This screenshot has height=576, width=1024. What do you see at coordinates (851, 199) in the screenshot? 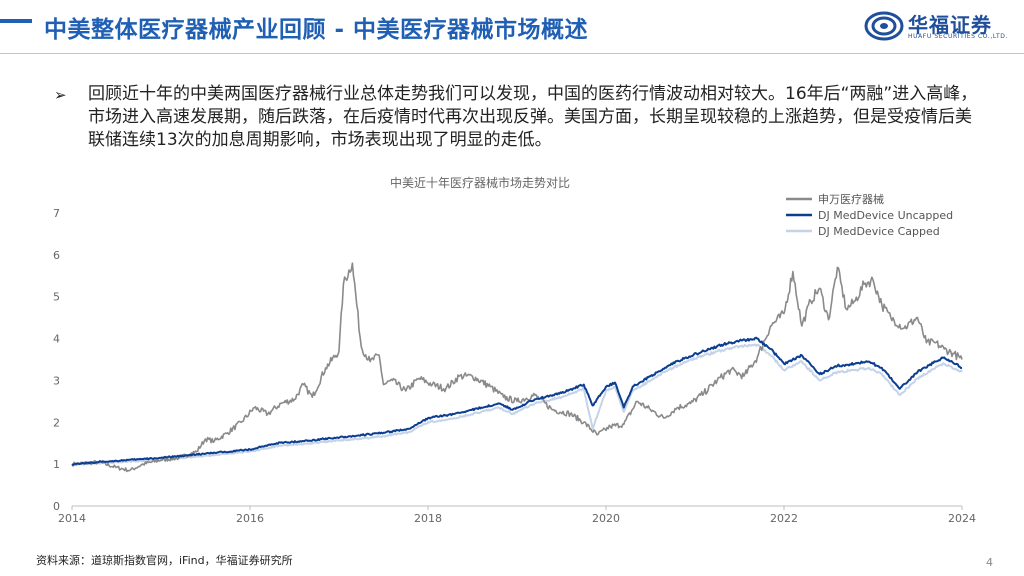
I see `legend-item-sw-med-device: 申万医疗器械` at bounding box center [851, 199].